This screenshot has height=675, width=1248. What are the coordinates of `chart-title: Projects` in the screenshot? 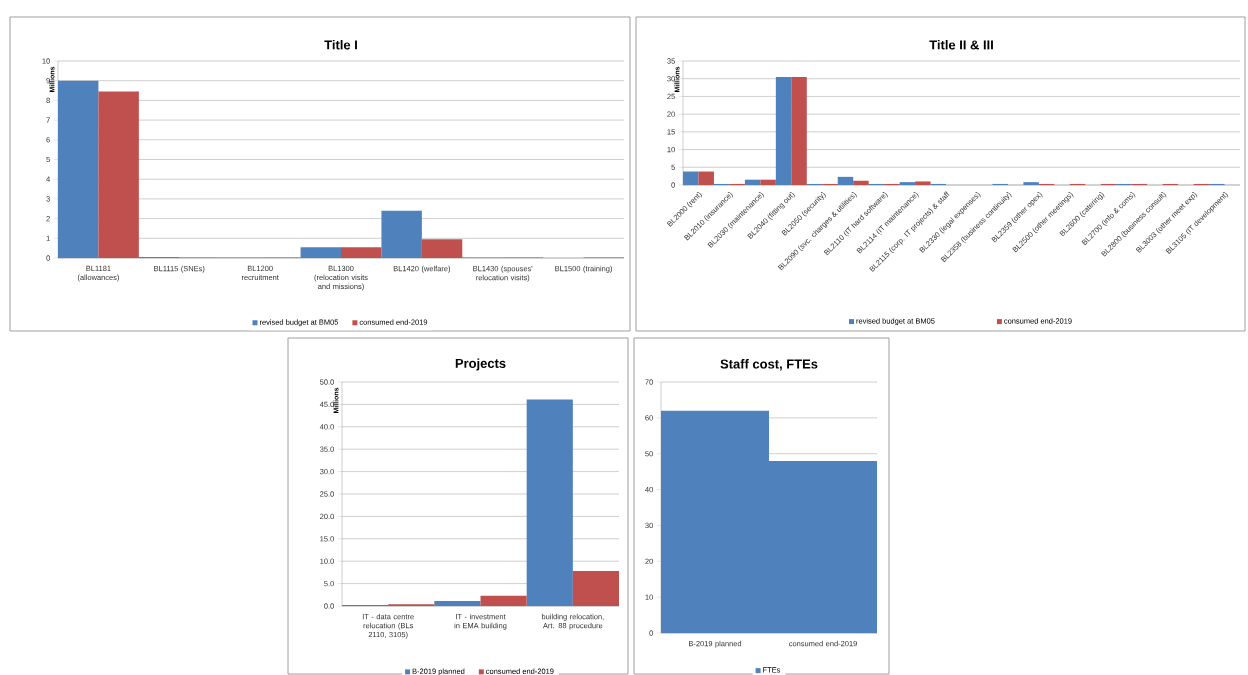 It's located at (480, 364).